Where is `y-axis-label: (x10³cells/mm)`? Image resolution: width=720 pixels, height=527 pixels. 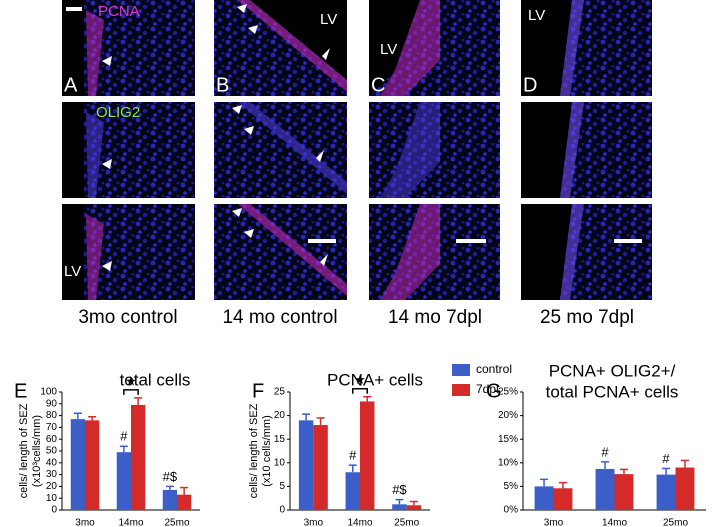 y-axis-label: (x10³cells/mm) is located at coordinates (37, 451).